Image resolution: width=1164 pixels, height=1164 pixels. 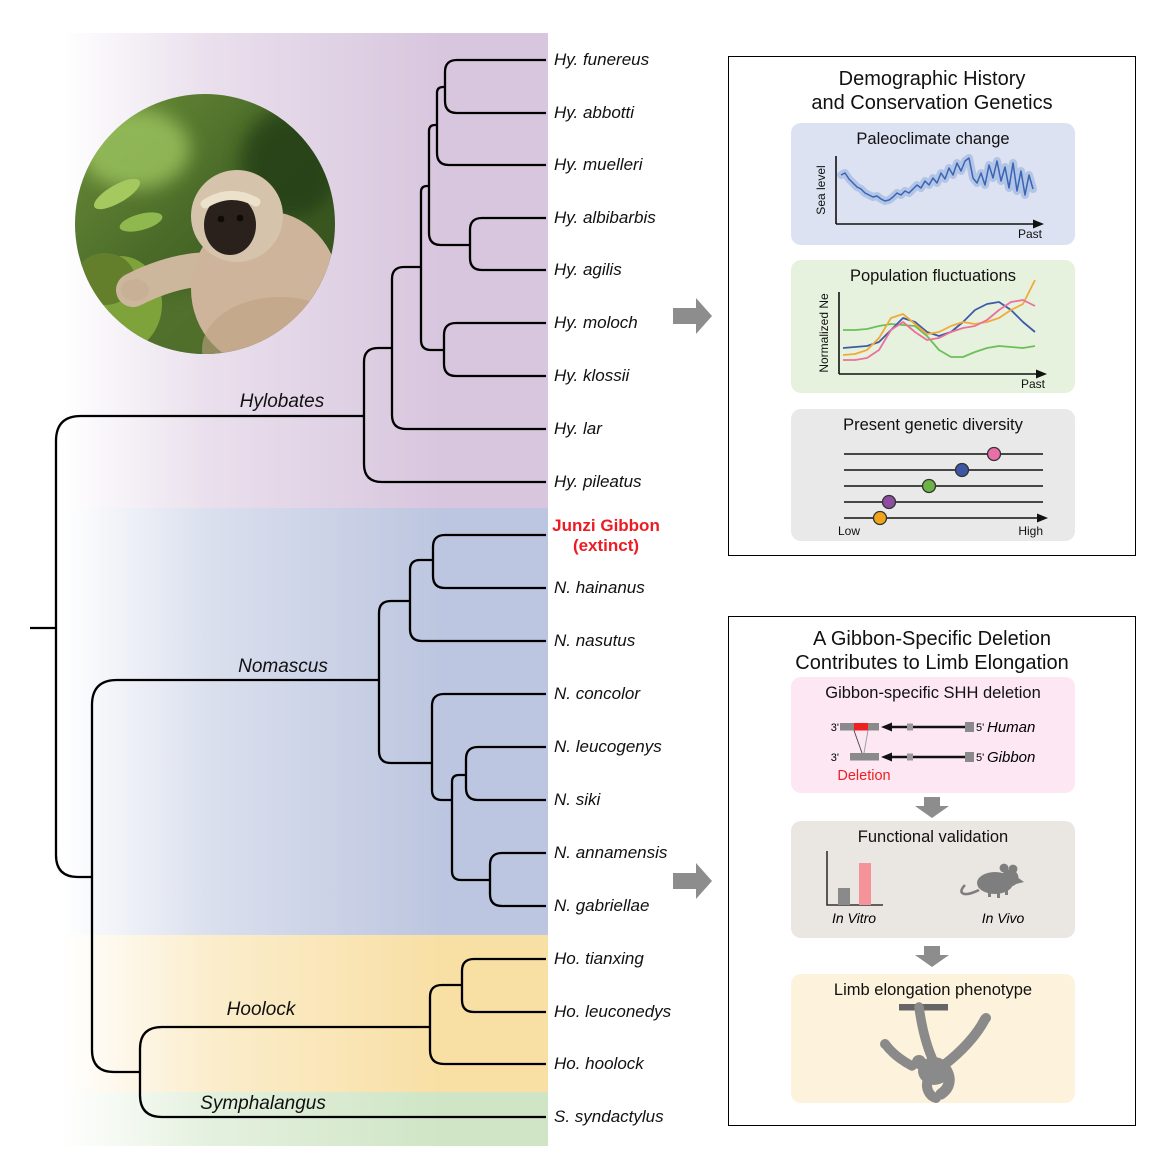 What do you see at coordinates (283, 666) in the screenshot?
I see `genus-label-nomascus: Nomascus` at bounding box center [283, 666].